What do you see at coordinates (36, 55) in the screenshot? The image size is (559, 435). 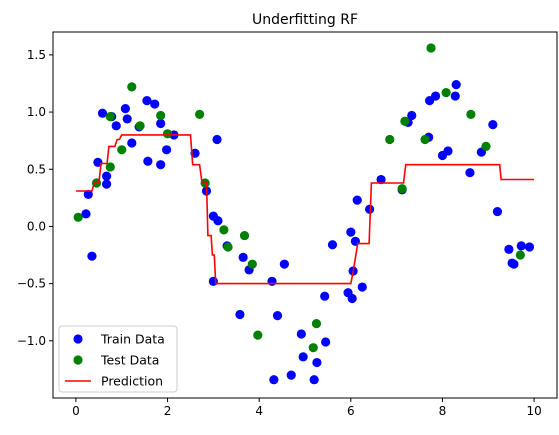 I see `y-tick-label: 1.5` at bounding box center [36, 55].